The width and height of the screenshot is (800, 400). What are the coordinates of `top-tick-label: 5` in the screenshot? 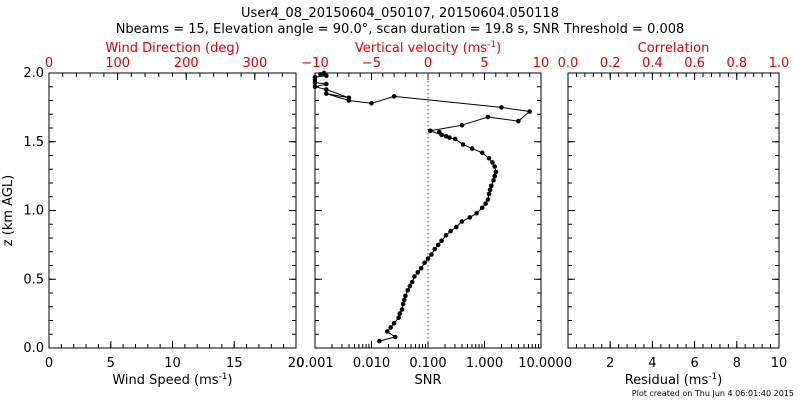 It's located at (484, 63).